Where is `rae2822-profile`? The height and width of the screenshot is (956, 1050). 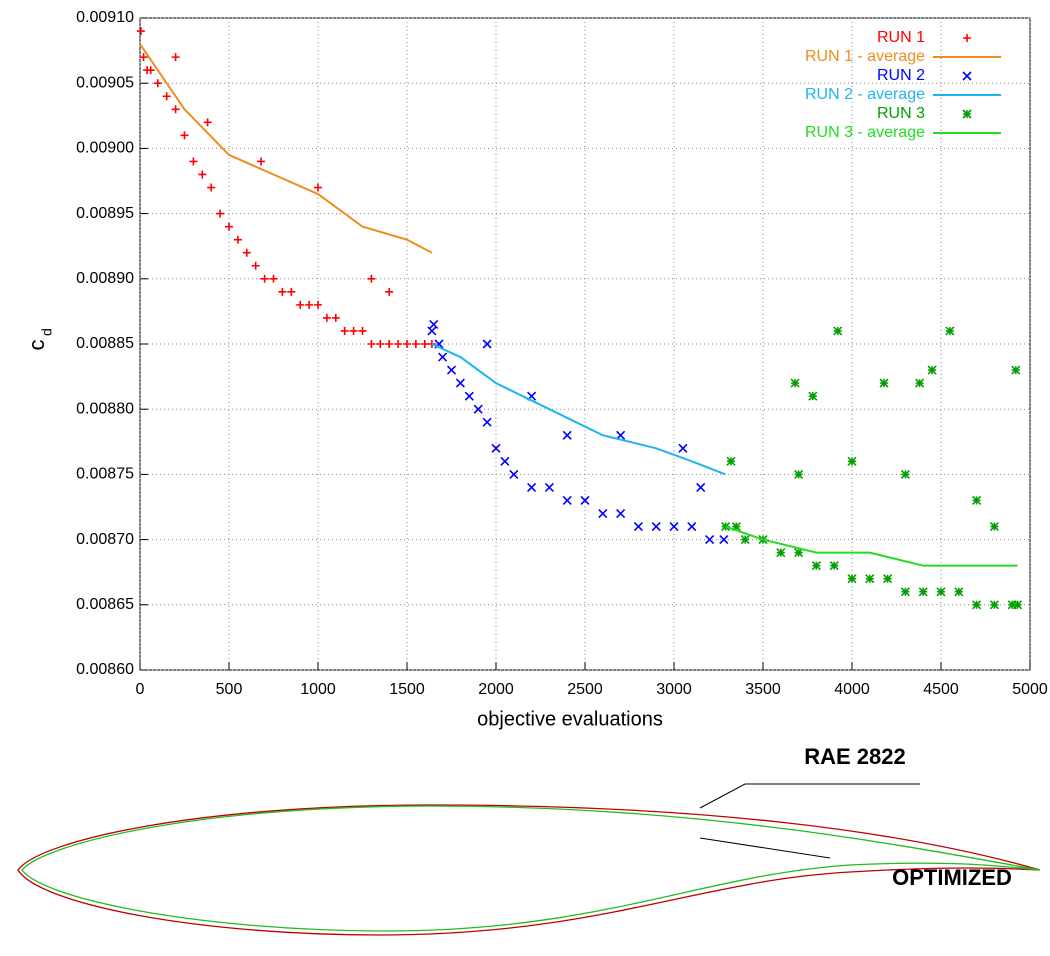 rae2822-profile is located at coordinates (529, 870).